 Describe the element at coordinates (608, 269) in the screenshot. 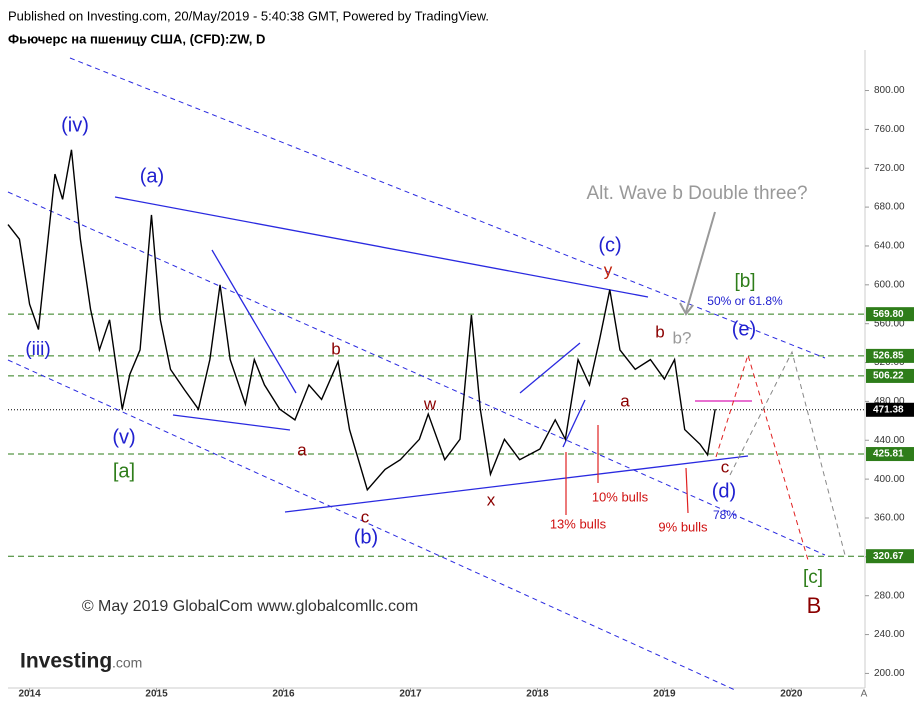

I see `annotation: y` at that location.